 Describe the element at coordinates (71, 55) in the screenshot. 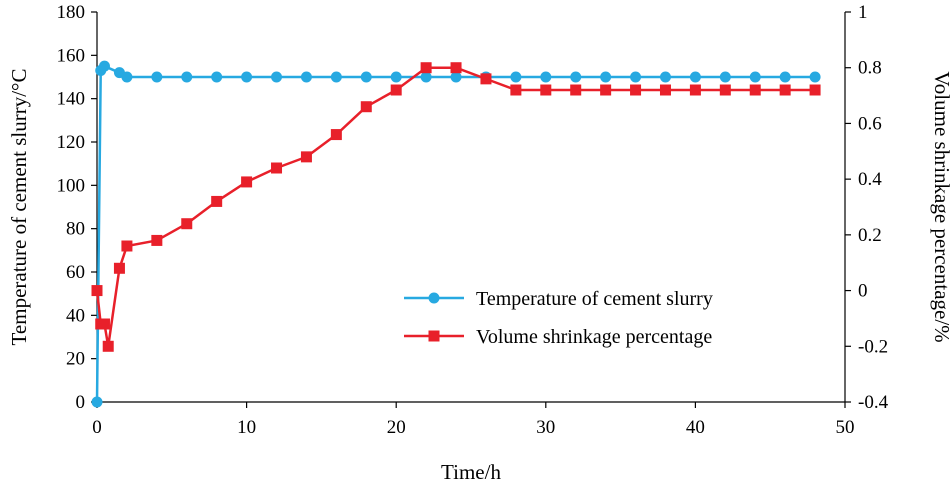

I see `left-y-tick-label: 160` at that location.